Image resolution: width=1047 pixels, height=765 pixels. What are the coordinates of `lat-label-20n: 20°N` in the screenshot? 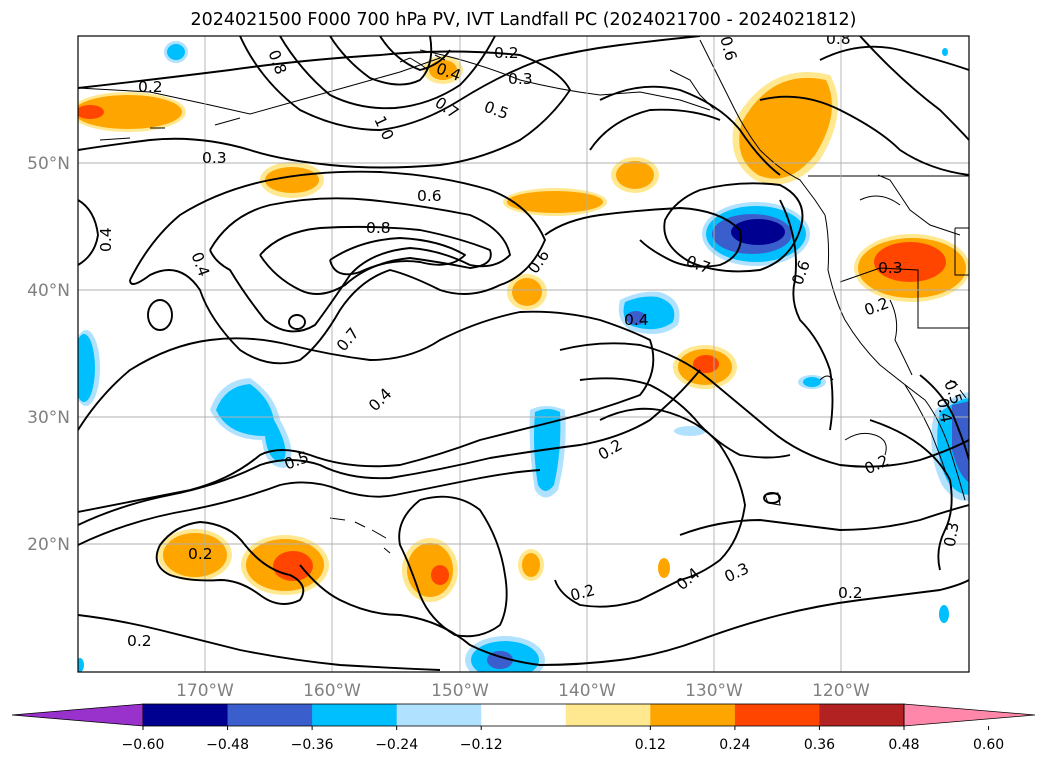 It's located at (48, 545).